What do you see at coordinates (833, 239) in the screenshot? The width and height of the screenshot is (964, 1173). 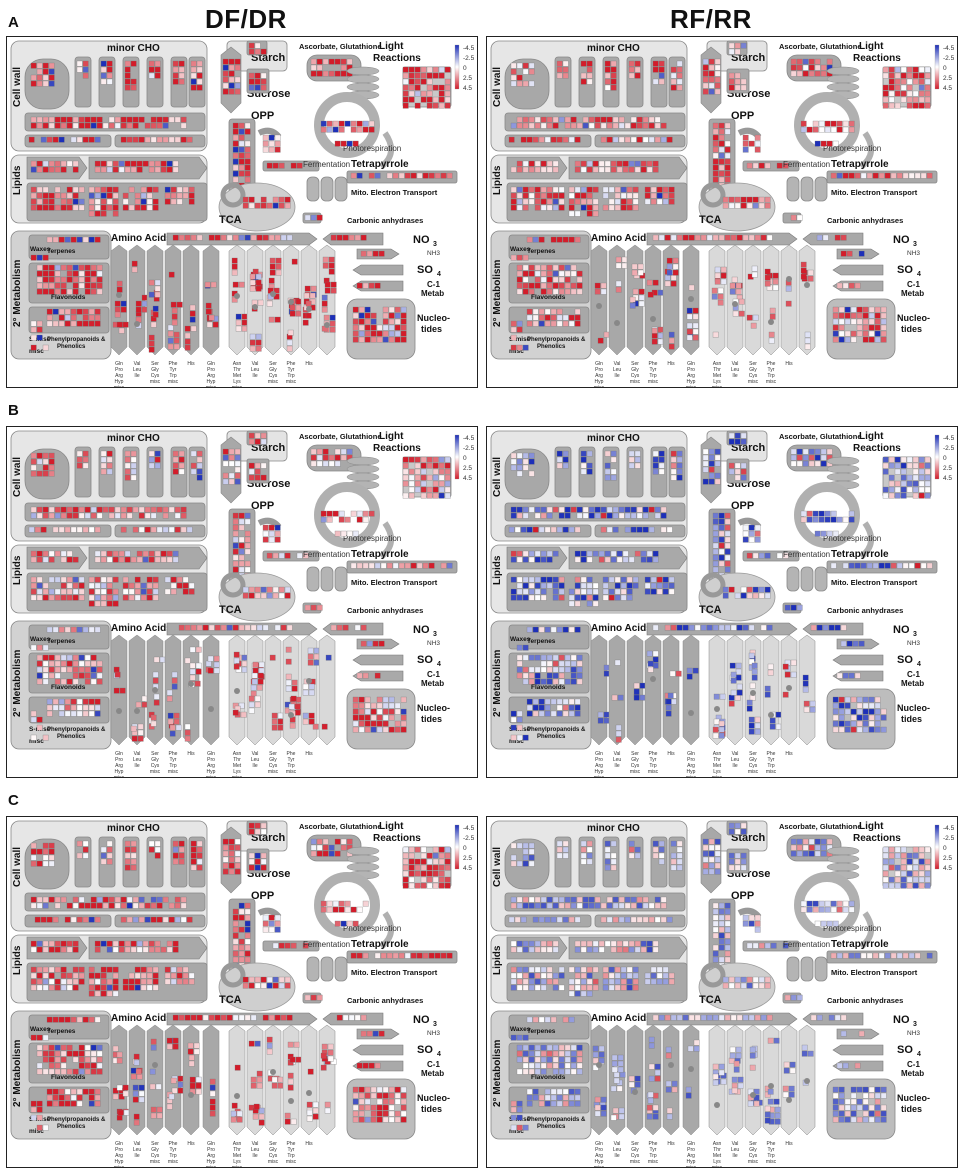 I see `no3-arrow` at bounding box center [833, 239].